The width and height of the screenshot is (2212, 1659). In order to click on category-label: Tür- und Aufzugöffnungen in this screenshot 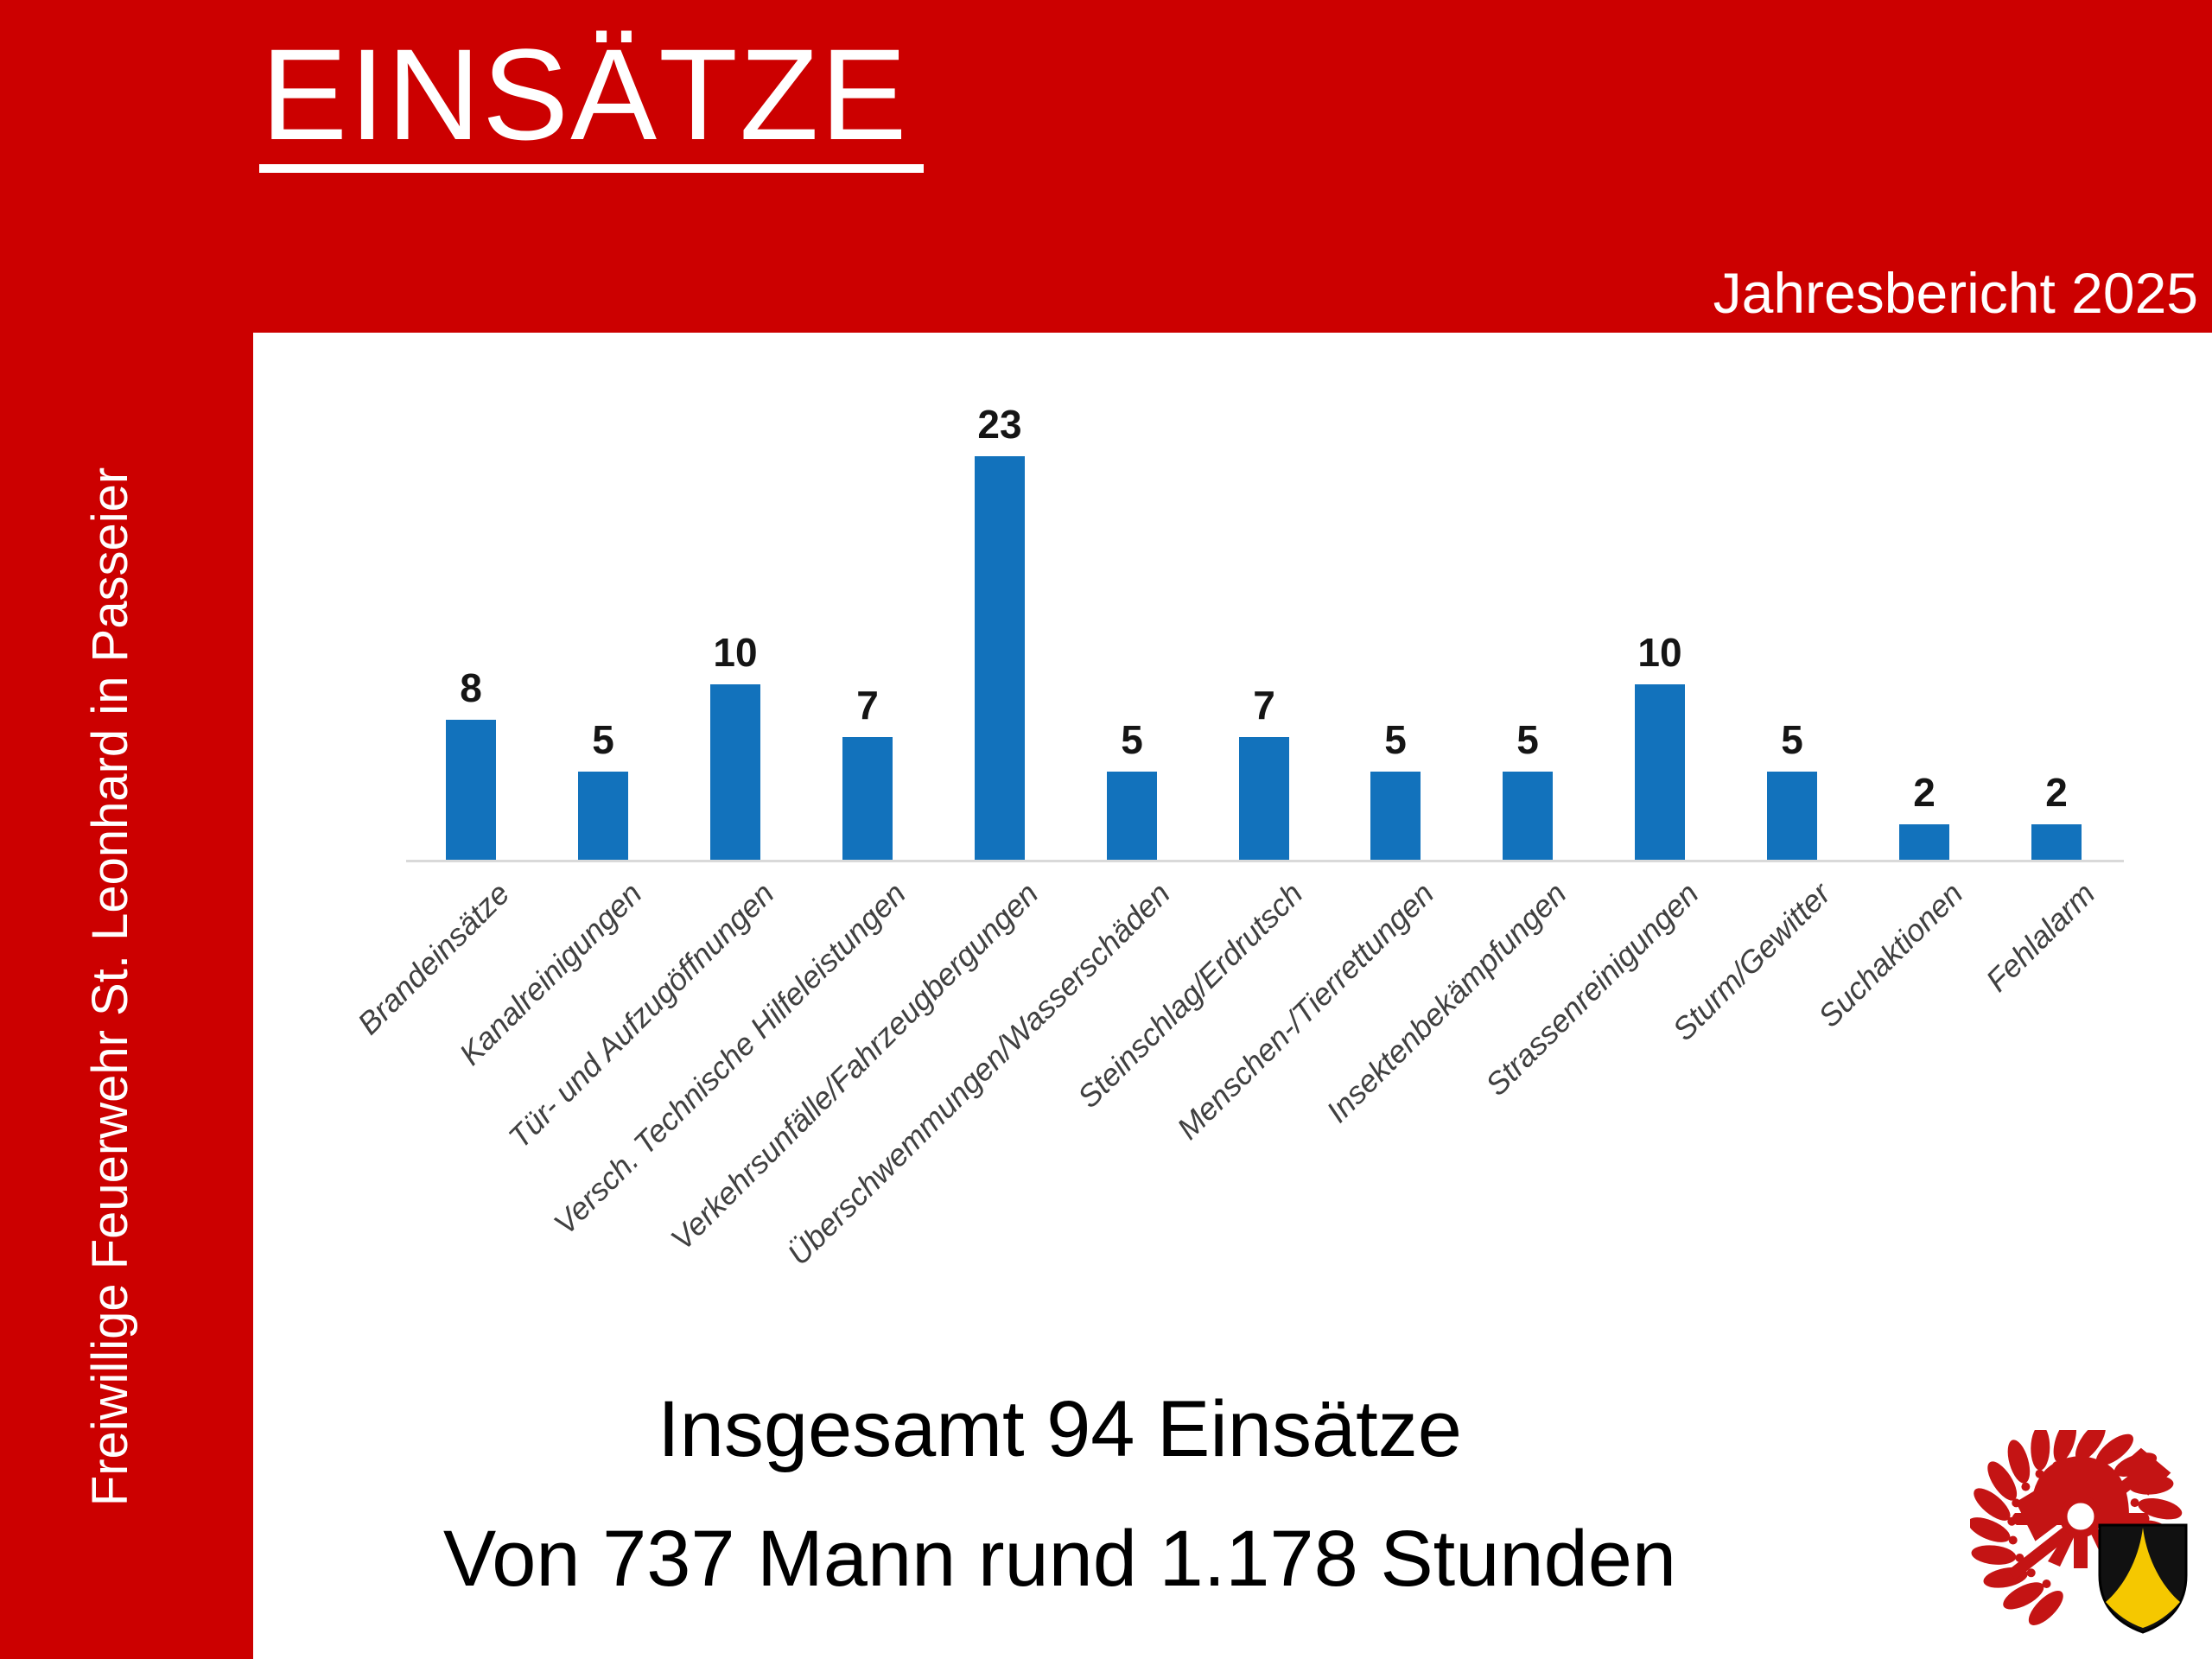, I will do `click(640, 1015)`.